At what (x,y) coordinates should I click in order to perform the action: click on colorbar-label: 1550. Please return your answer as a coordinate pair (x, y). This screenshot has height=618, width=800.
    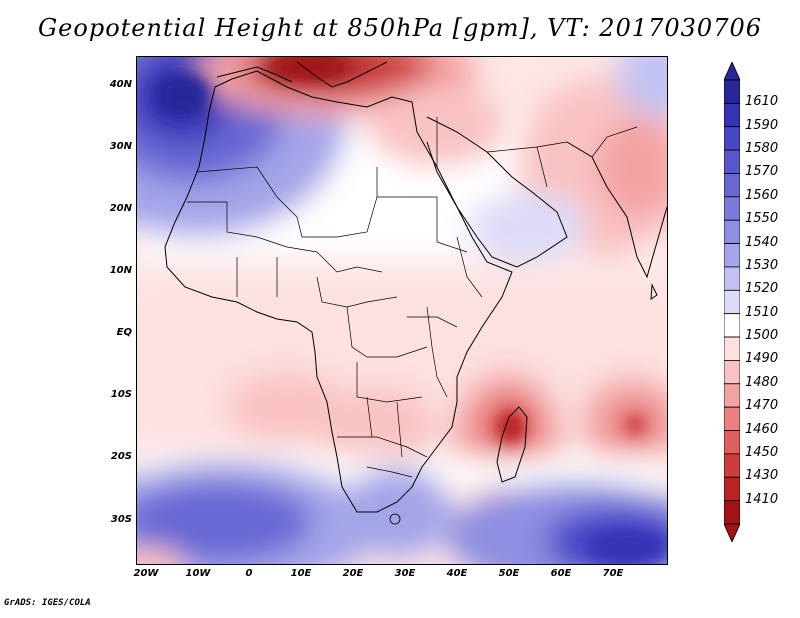
    Looking at the image, I should click on (762, 219).